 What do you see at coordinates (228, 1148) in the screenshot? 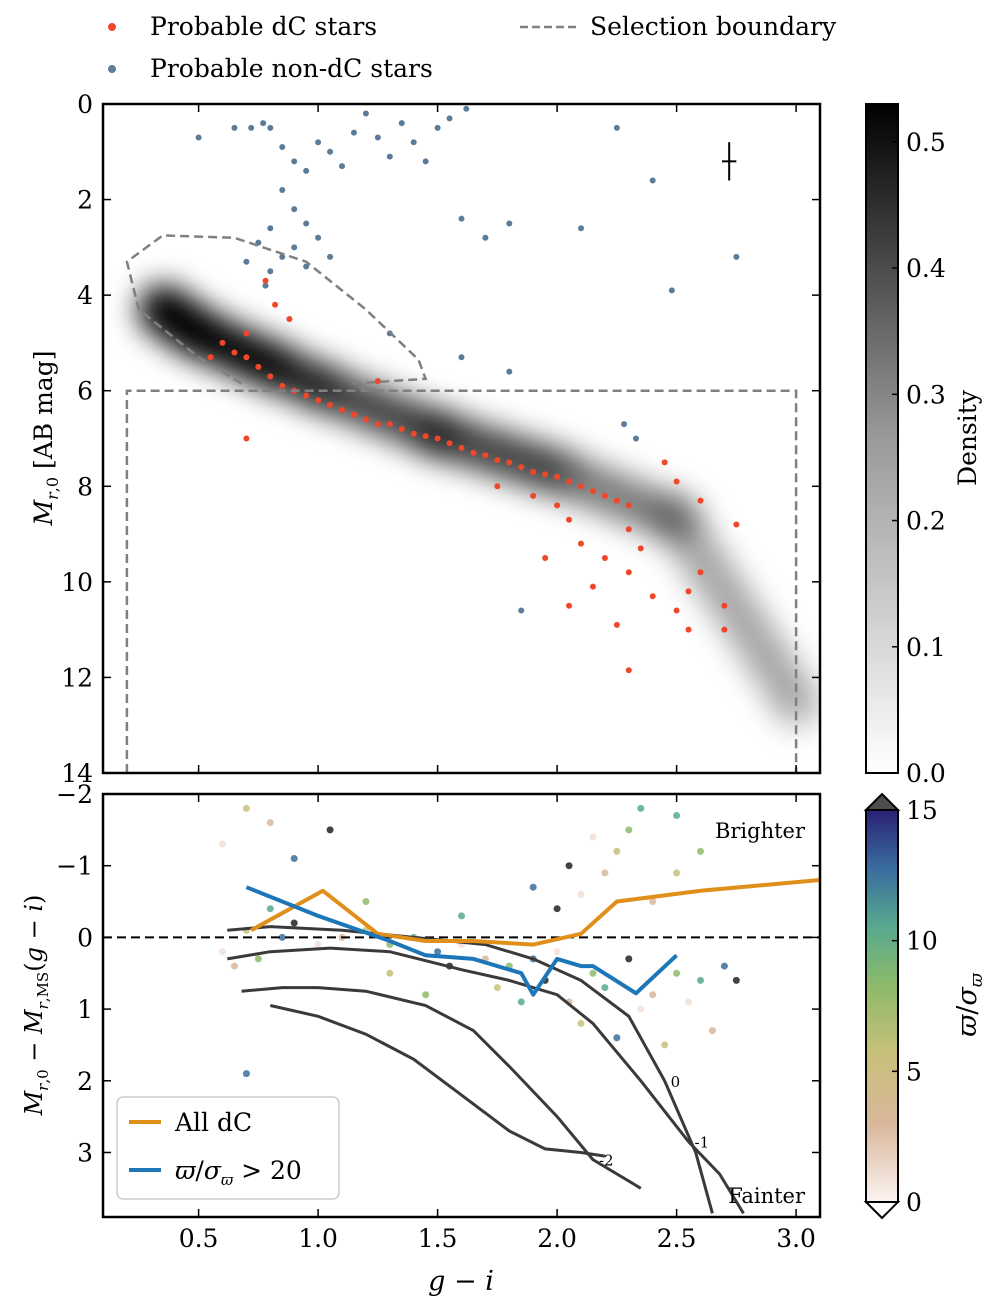
I see `bottom-legend-box` at bounding box center [228, 1148].